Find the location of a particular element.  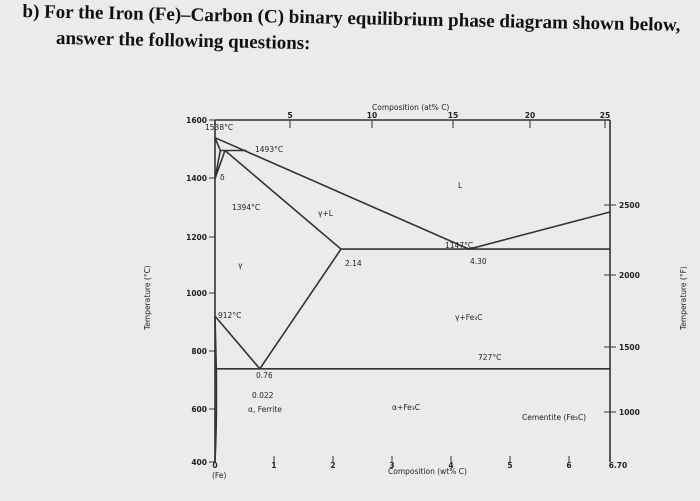

label: 1493°C is located at coordinates (269, 149).